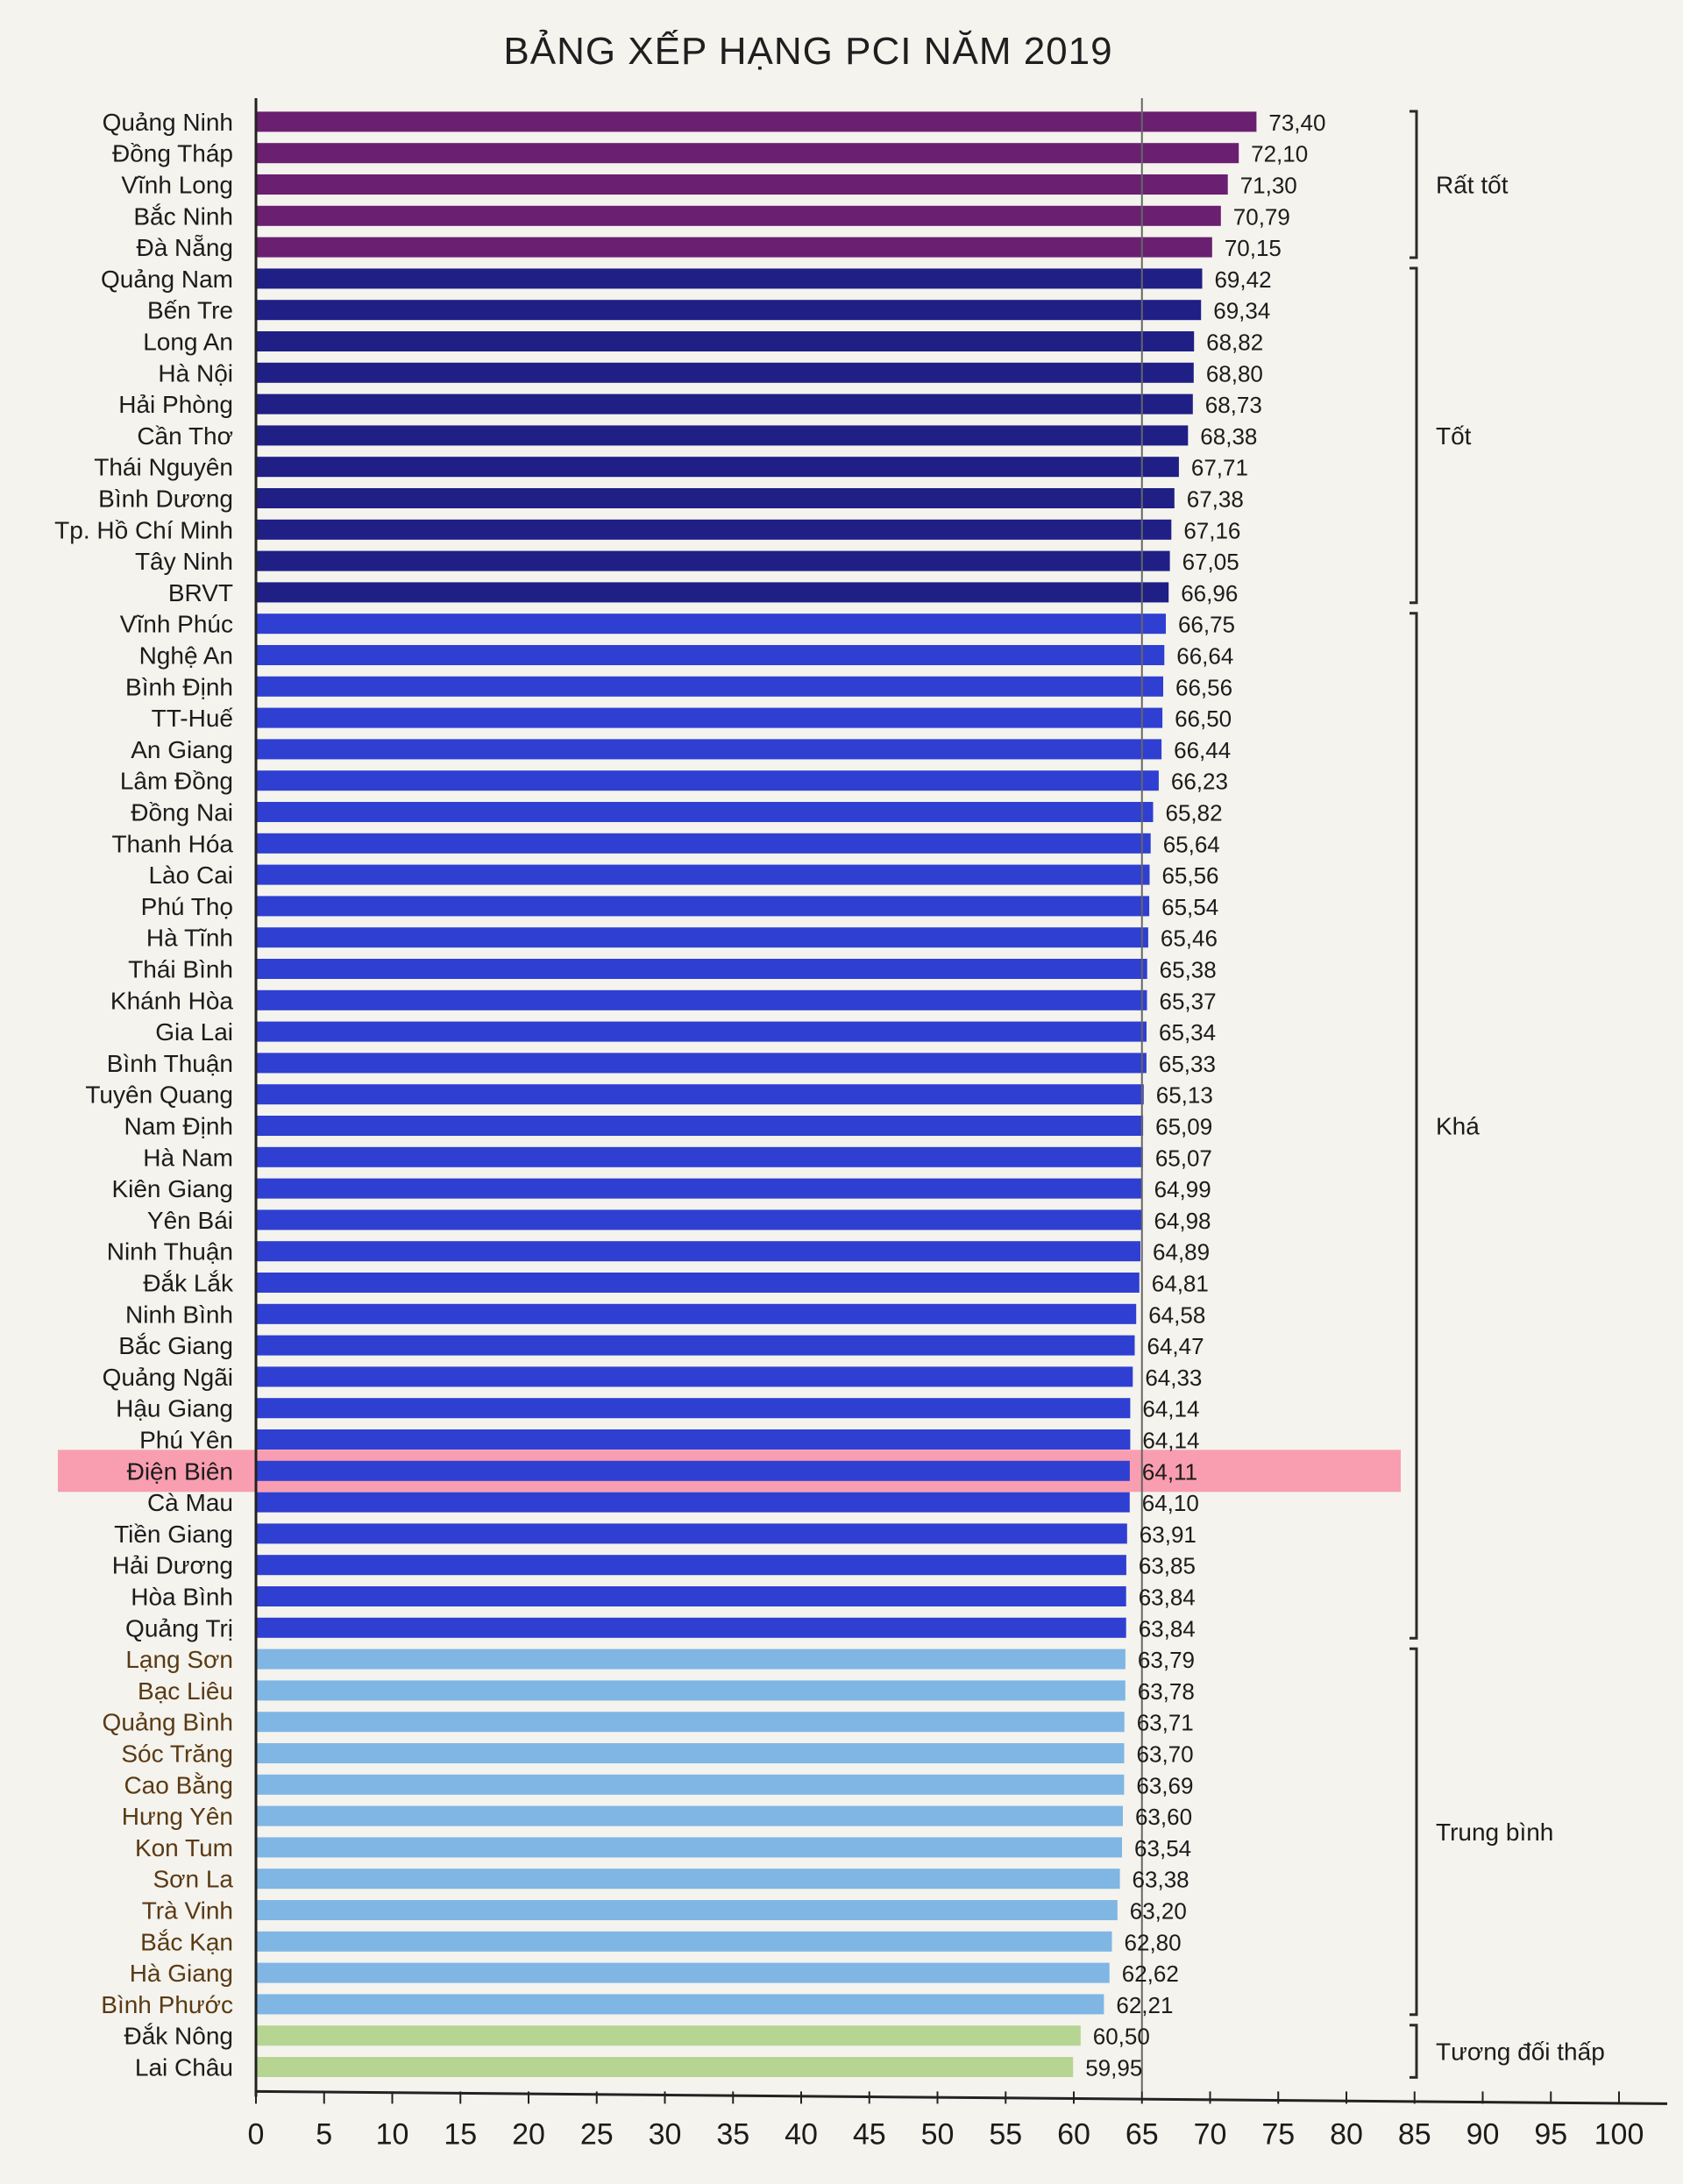  What do you see at coordinates (1210, 593) in the screenshot?
I see `value-label: 66,96` at bounding box center [1210, 593].